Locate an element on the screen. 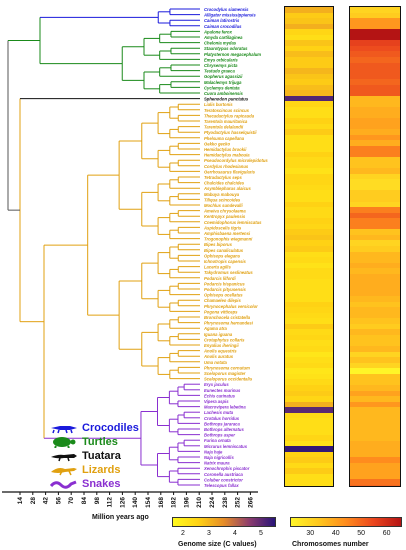  axis-tick-label: 56 is located at coordinates (58, 501).